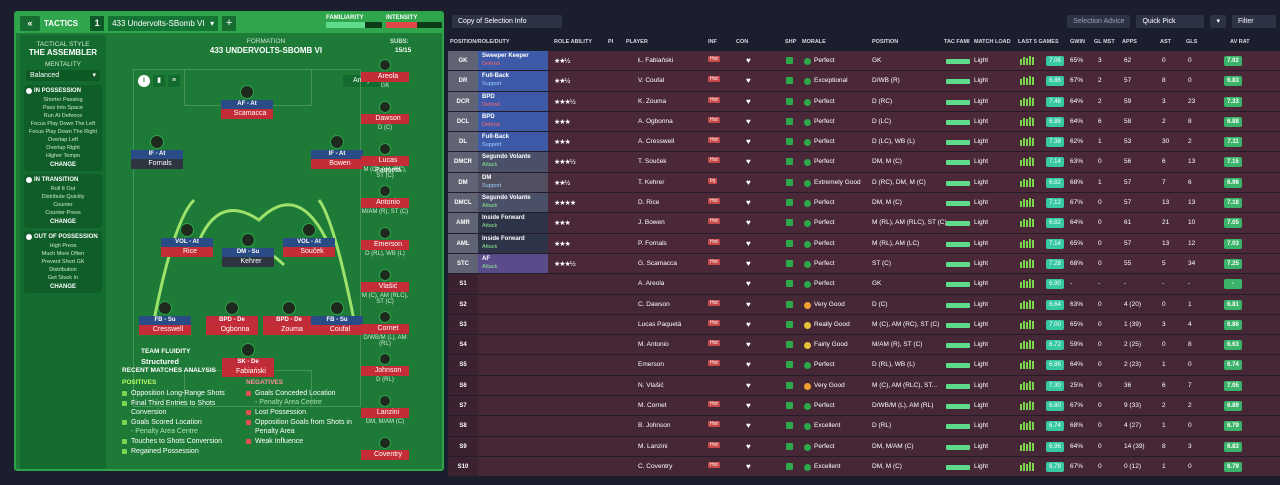 Image resolution: width=1280 pixels, height=485 pixels. What do you see at coordinates (30, 23) in the screenshot?
I see `collapse-icon: «` at bounding box center [30, 23].